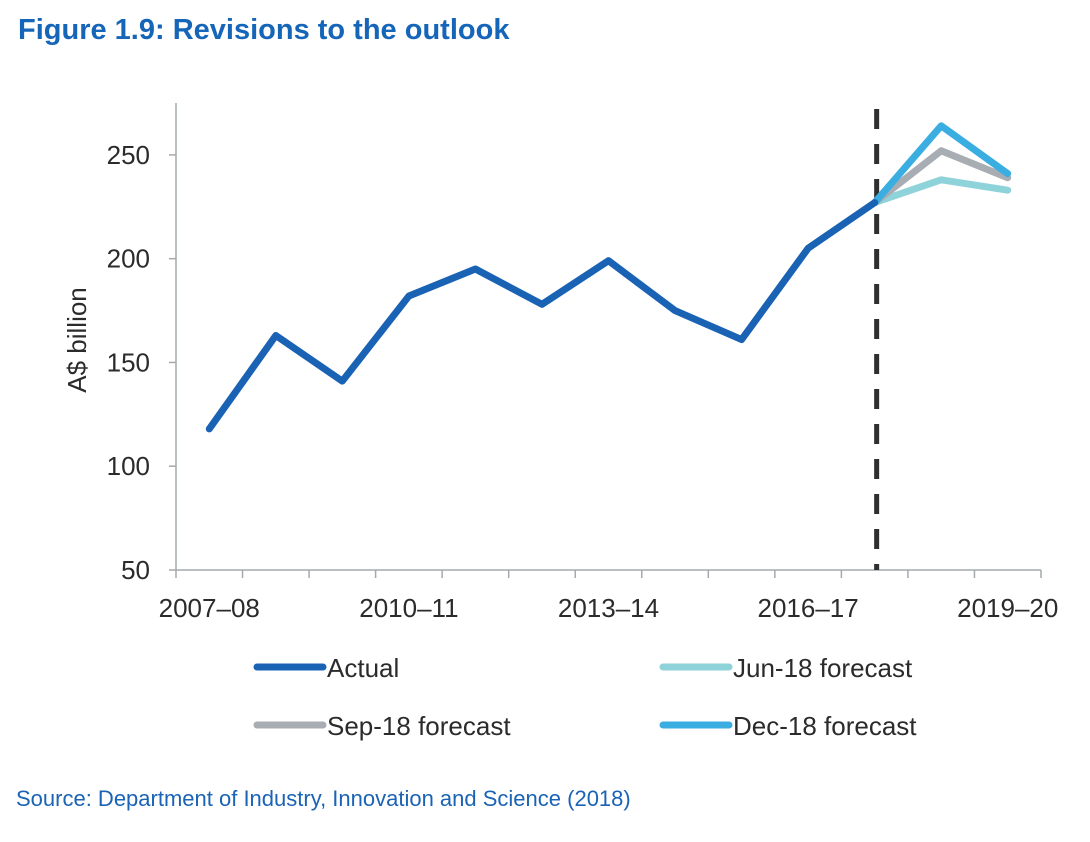 This screenshot has height=842, width=1090. I want to click on series-line-dec-18-forecast, so click(941, 164).